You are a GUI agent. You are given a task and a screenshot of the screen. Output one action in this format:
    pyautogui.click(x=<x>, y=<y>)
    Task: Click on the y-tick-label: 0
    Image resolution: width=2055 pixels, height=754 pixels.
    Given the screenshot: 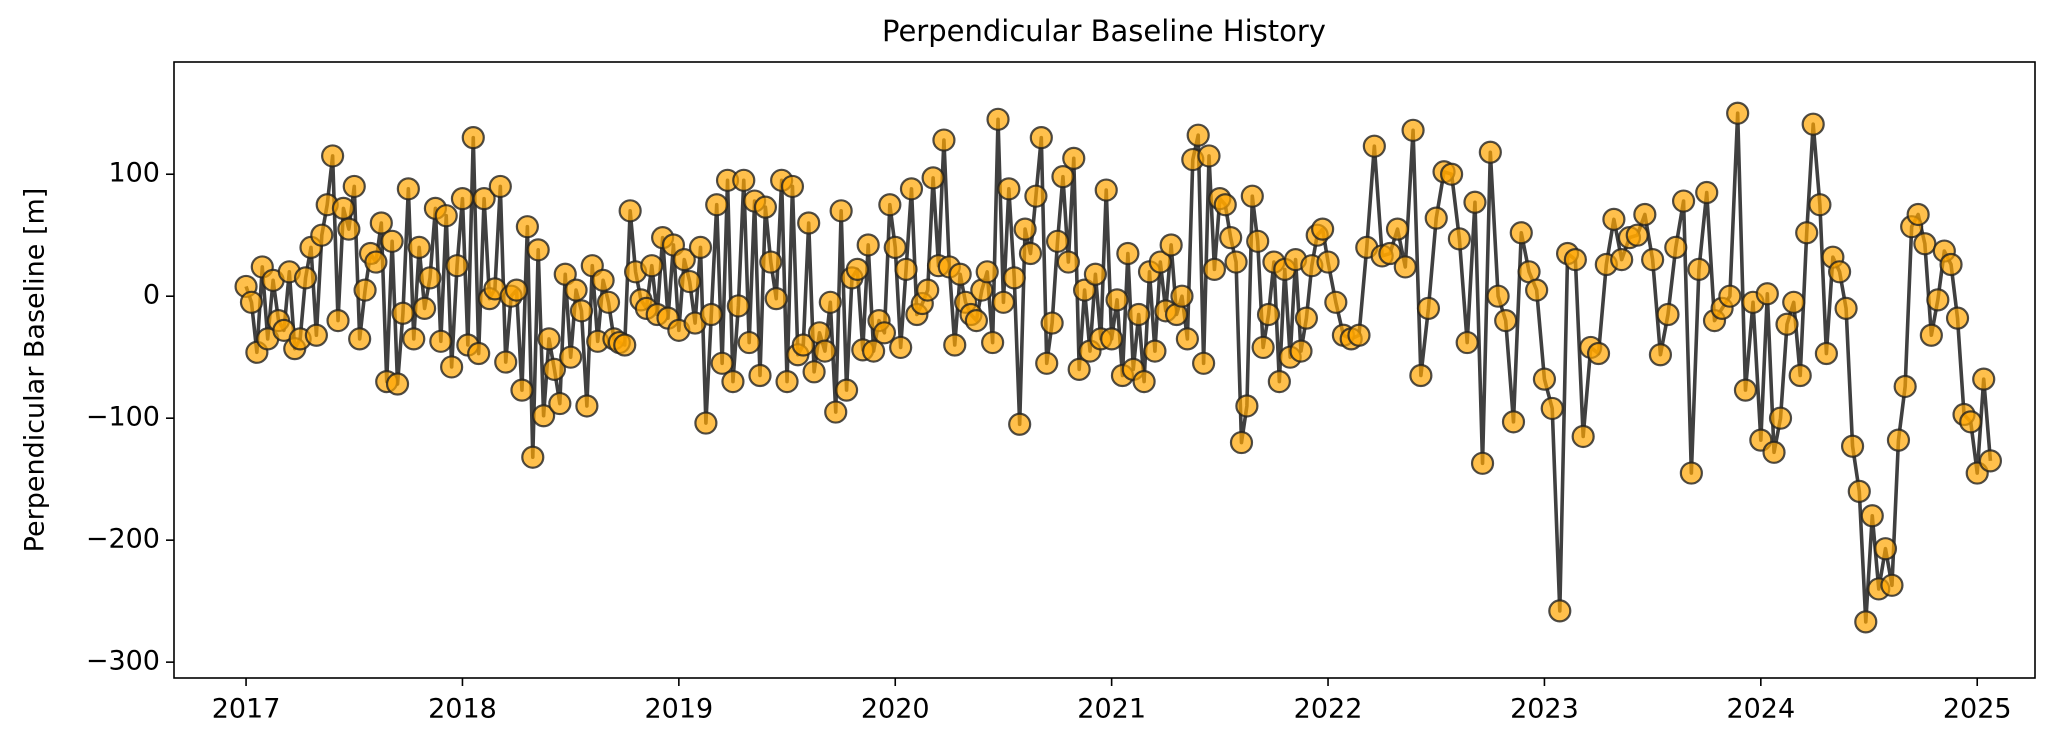 What is the action you would take?
    pyautogui.click(x=151, y=295)
    